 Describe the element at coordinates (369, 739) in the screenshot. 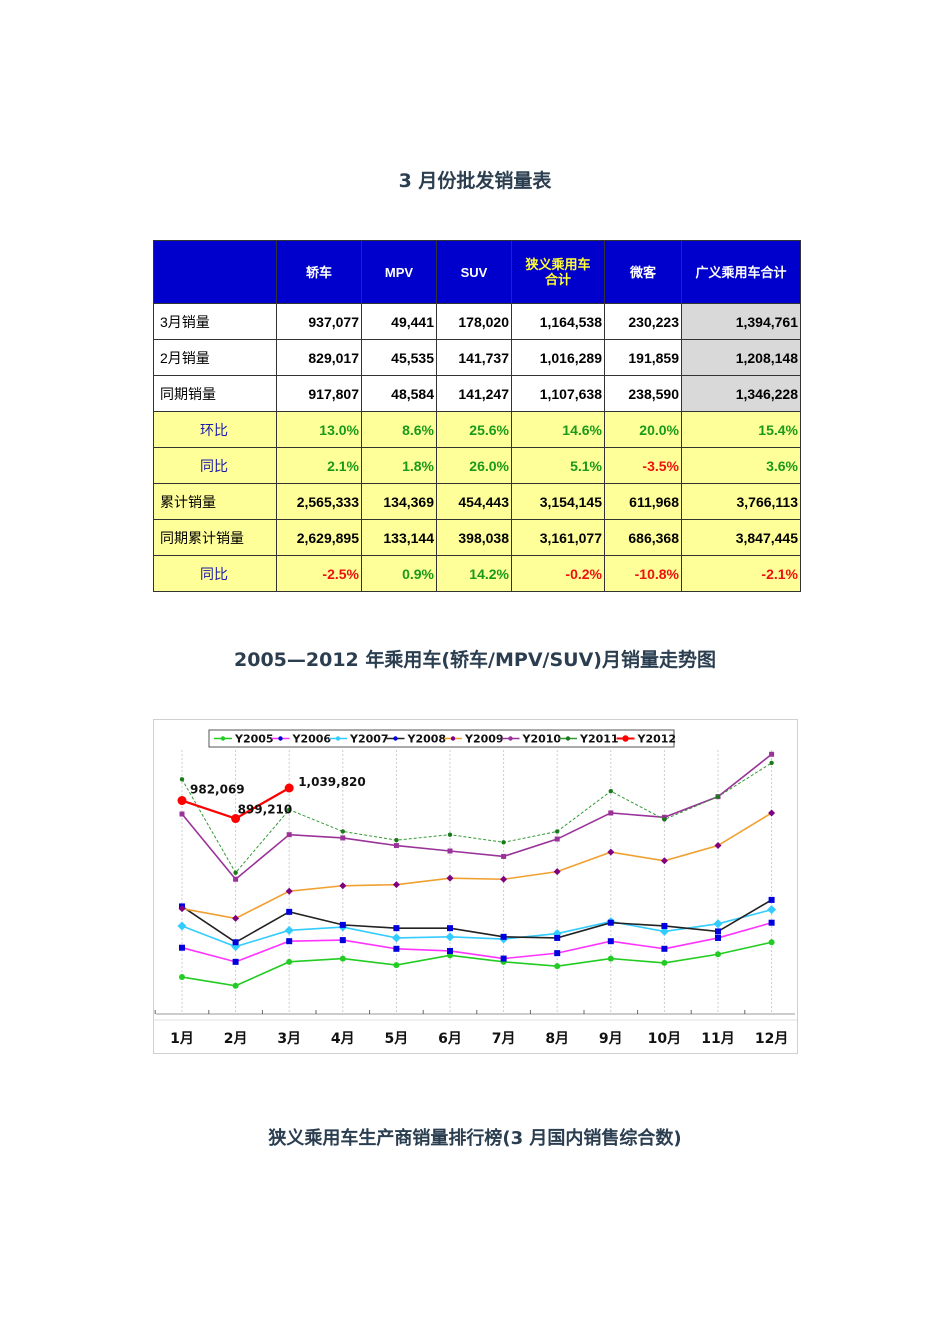

I see `svg-text: Y2007` at that location.